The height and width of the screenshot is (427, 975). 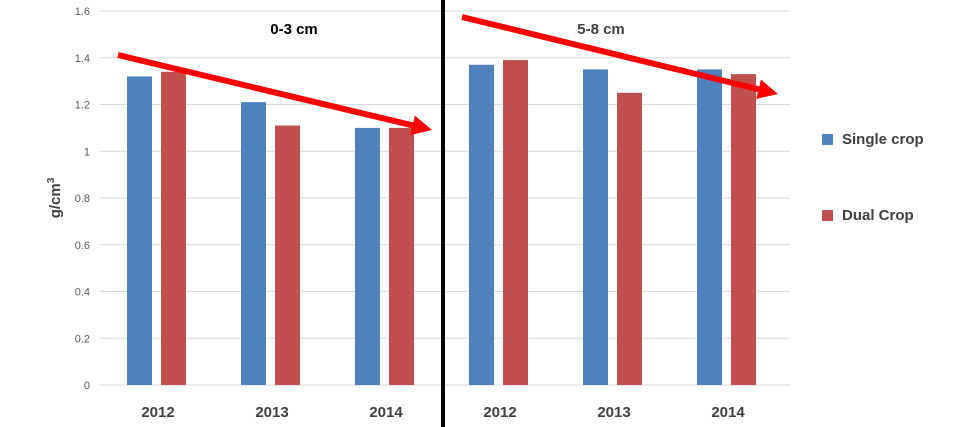 I want to click on legend-swatch-dual-crop, so click(x=827, y=215).